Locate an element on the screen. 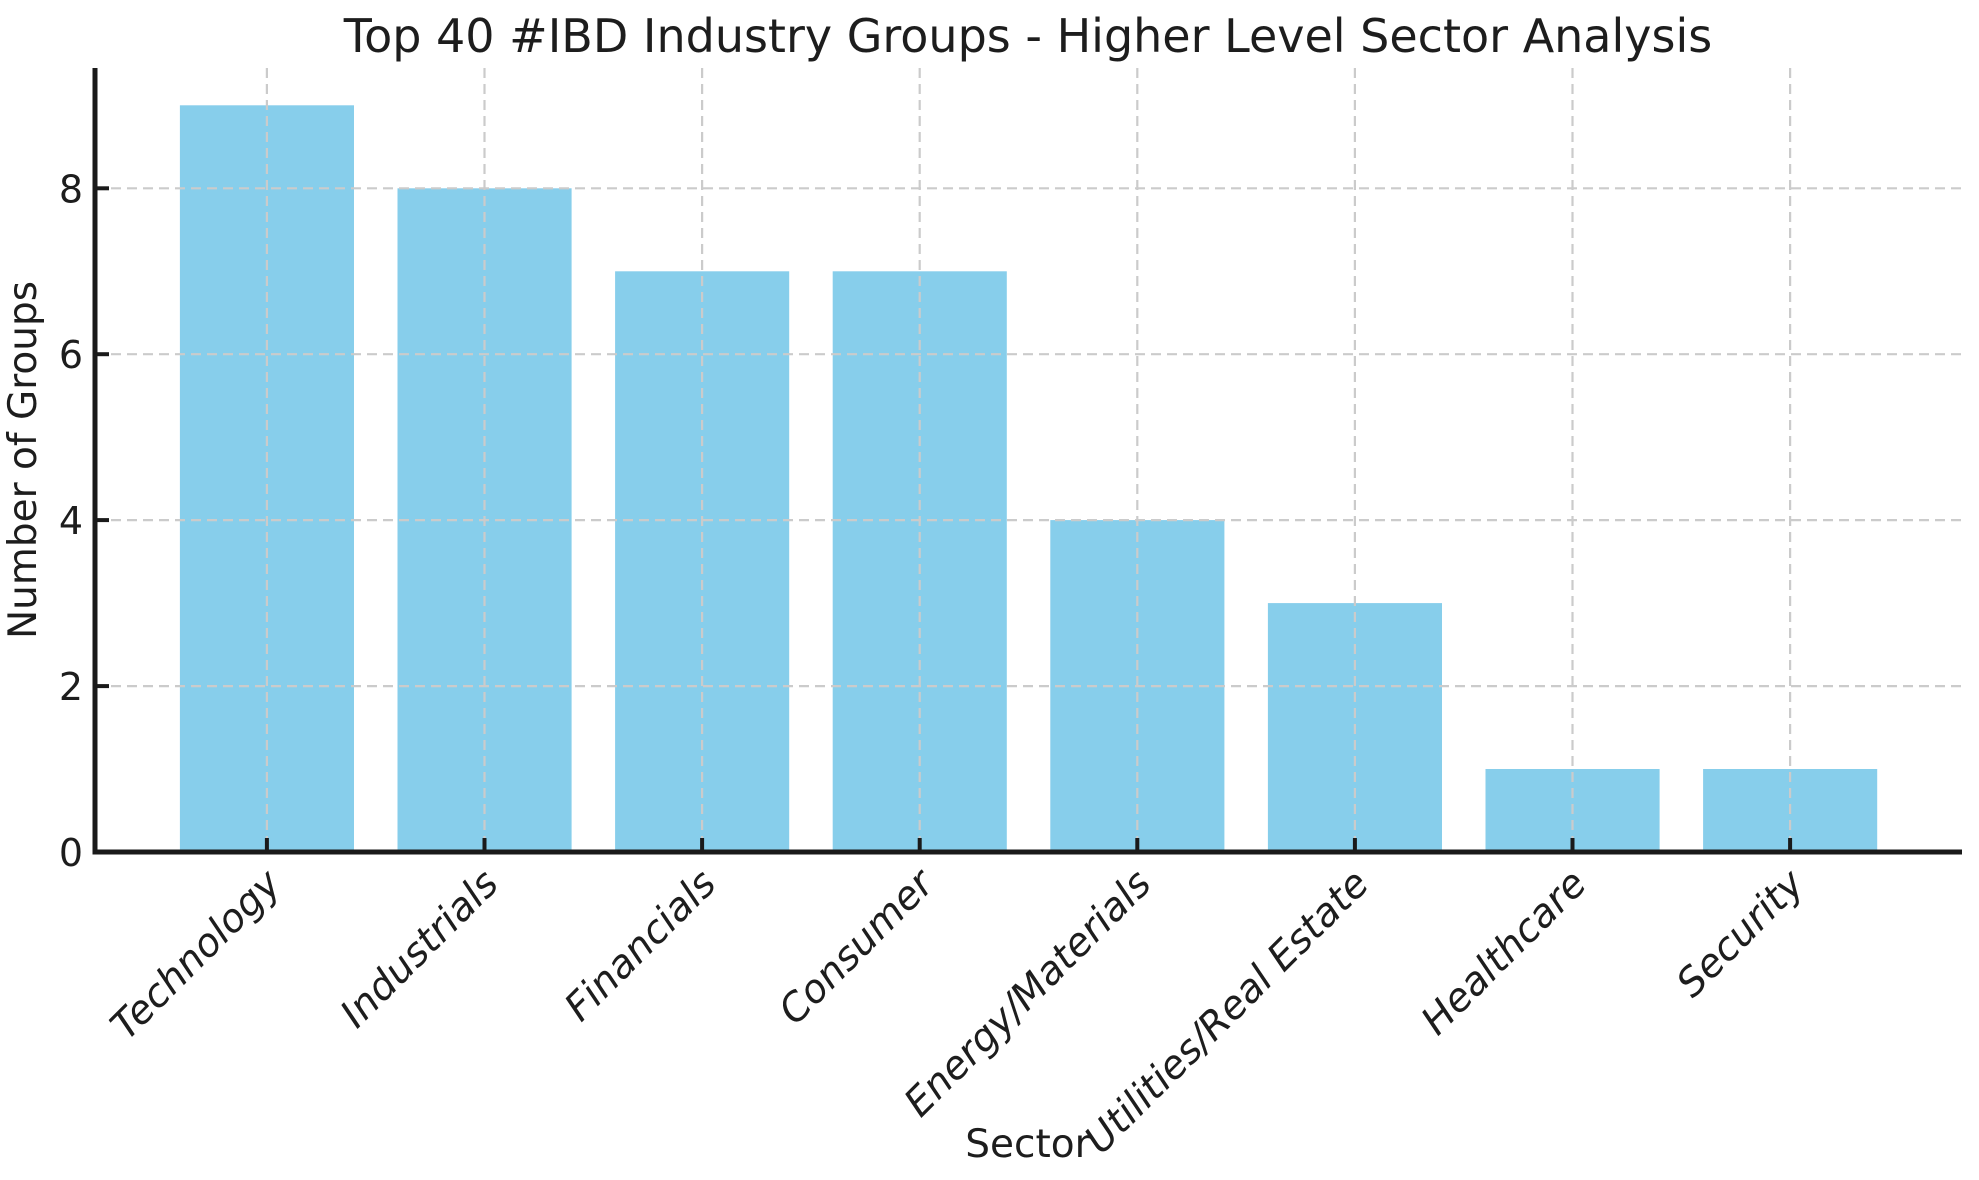 The height and width of the screenshot is (1180, 1979). y-tick-label: 2 is located at coordinates (71, 687).